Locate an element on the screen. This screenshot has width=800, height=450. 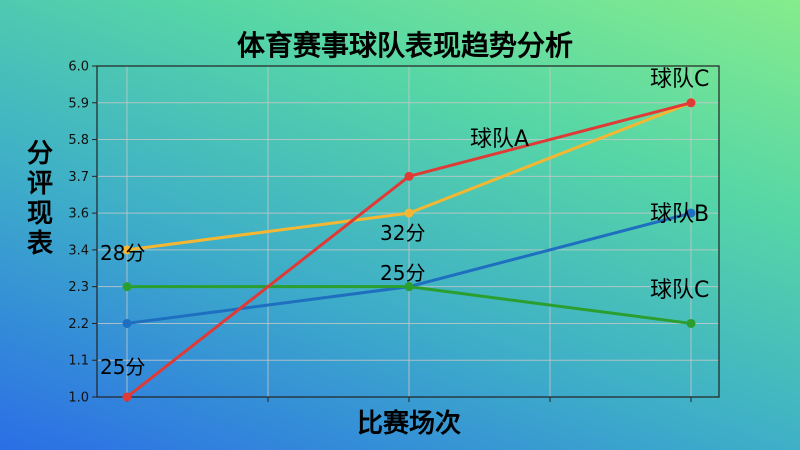
data-label: 32分 is located at coordinates (402, 233).